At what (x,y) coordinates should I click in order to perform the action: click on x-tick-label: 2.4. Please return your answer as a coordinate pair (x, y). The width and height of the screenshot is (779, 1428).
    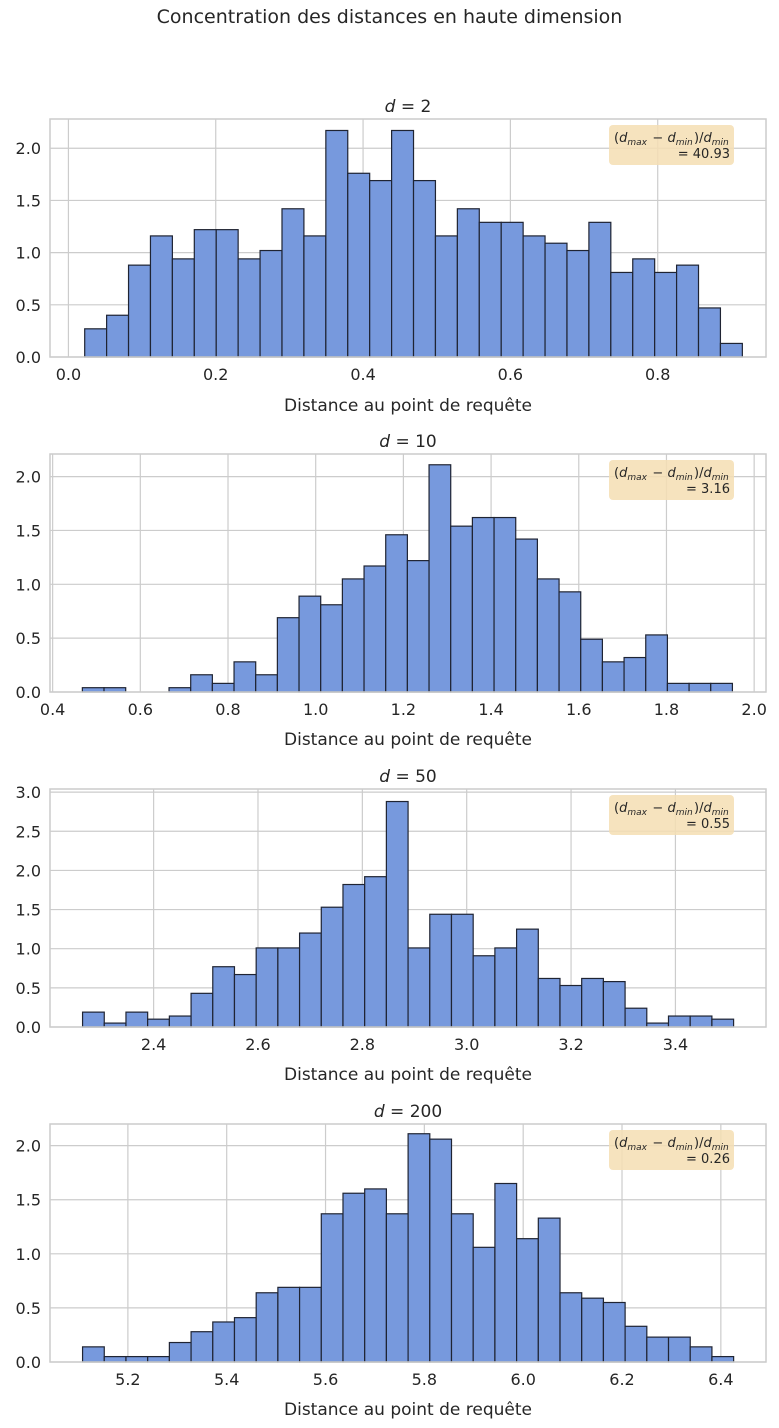
    Looking at the image, I should click on (153, 1044).